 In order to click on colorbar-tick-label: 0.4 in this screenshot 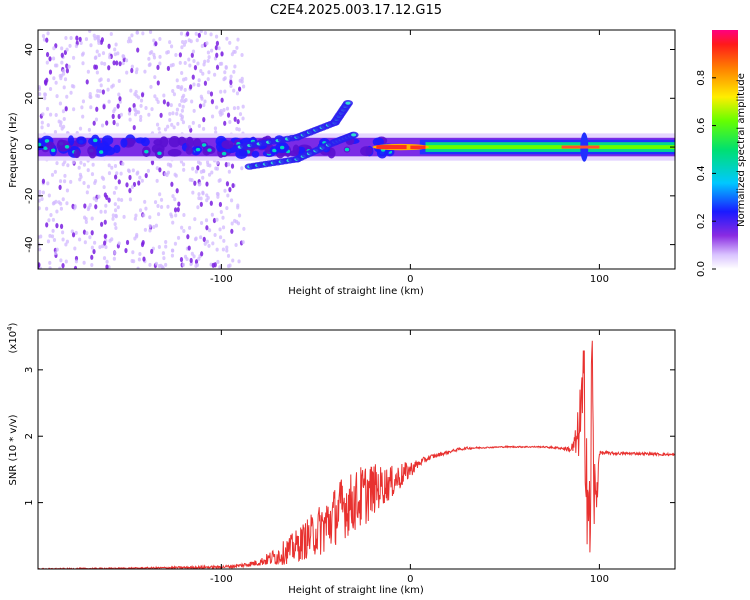, I will do `click(701, 173)`.